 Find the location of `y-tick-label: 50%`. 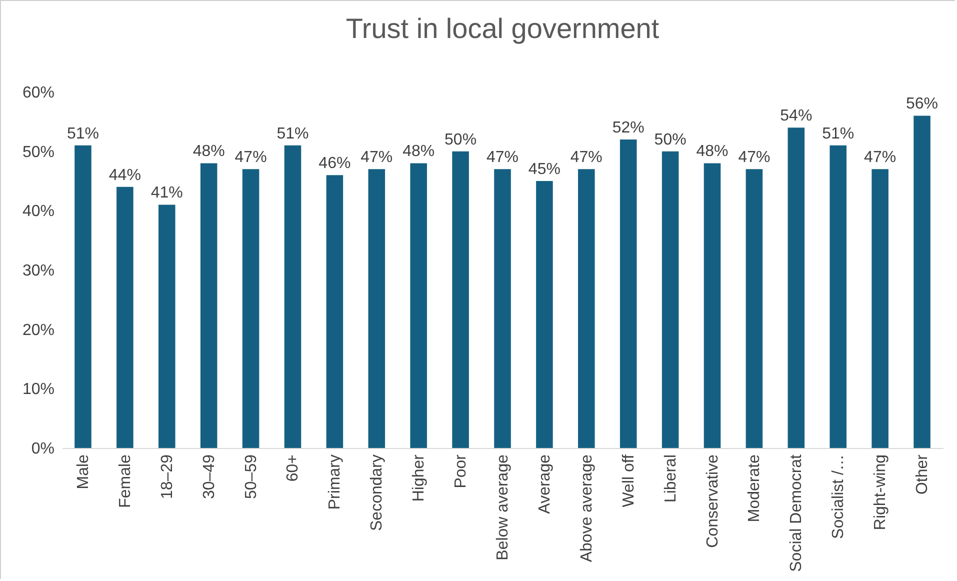

y-tick-label: 50% is located at coordinates (38, 152).